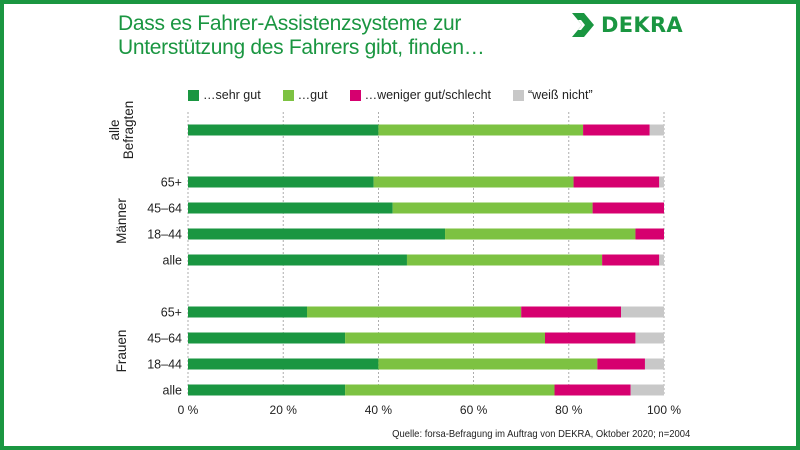  I want to click on chart-title-line-1: Dass es Fahrer-Assistenzsysteme zur, so click(290, 23).